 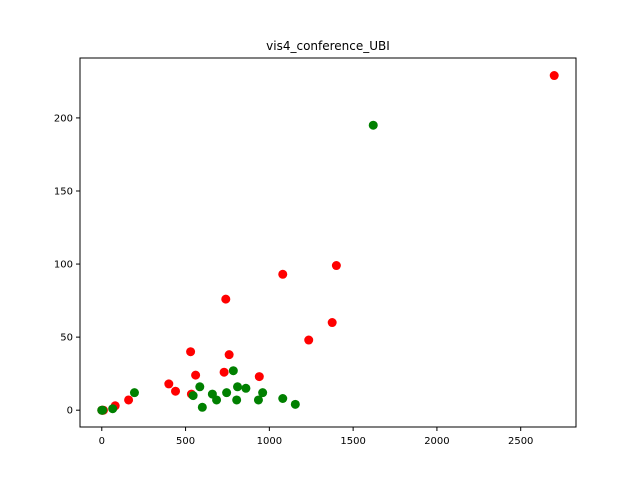 What do you see at coordinates (63, 265) in the screenshot?
I see `y-tick-label: 100` at bounding box center [63, 265].